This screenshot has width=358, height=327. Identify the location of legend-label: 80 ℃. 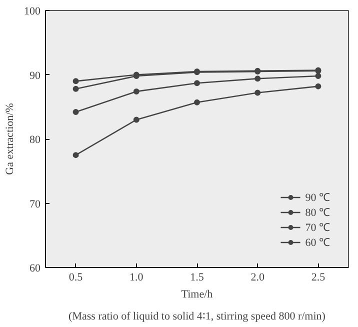
(317, 212).